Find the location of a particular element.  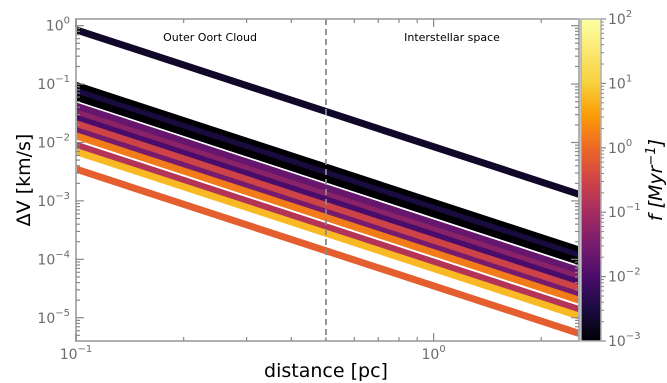

annotation-outer-oort-cloud: Outer Oort Cloud is located at coordinates (210, 37).